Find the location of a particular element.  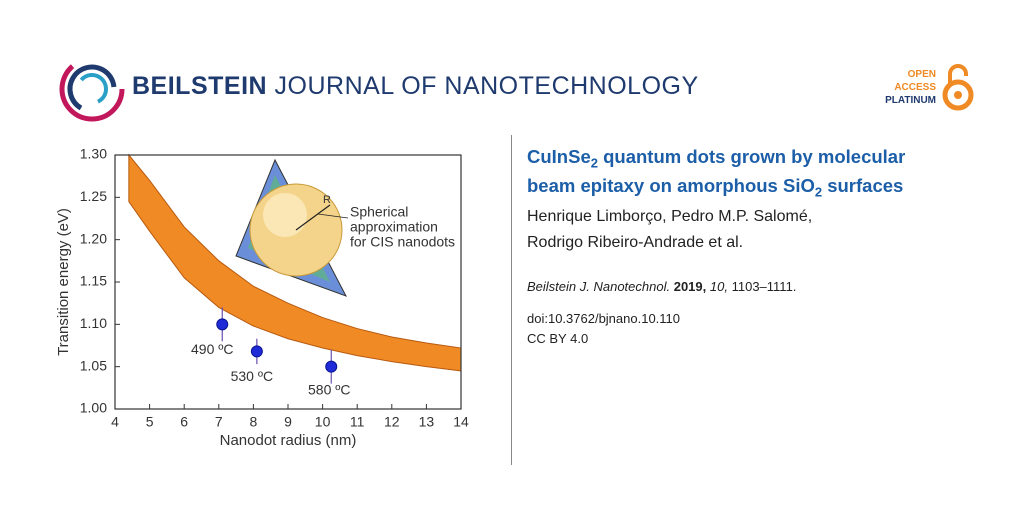

annotation-line: approximation is located at coordinates (394, 227).